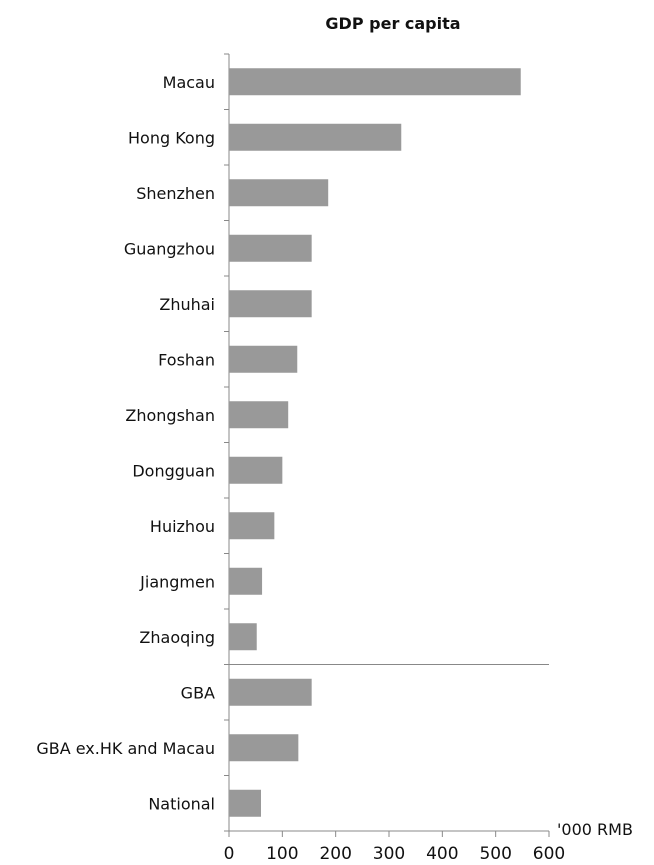 Image resolution: width=654 pixels, height=865 pixels. Describe the element at coordinates (177, 637) in the screenshot. I see `category-label: Zhaoqing` at that location.